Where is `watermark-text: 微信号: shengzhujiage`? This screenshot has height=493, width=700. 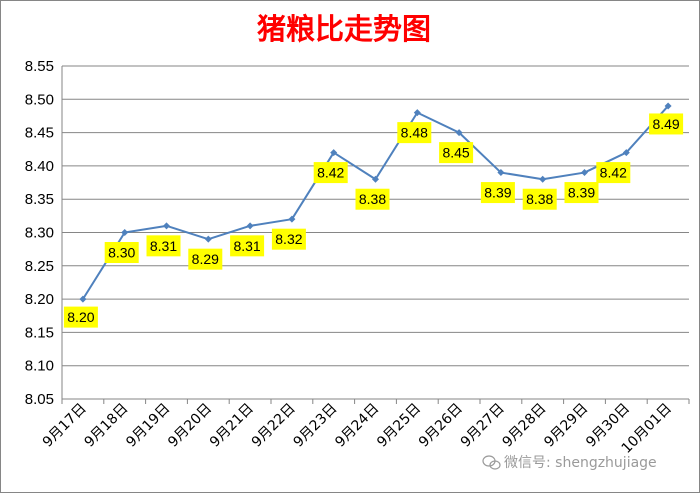
watermark-text: 微信号: shengzhujiage is located at coordinates (580, 463).